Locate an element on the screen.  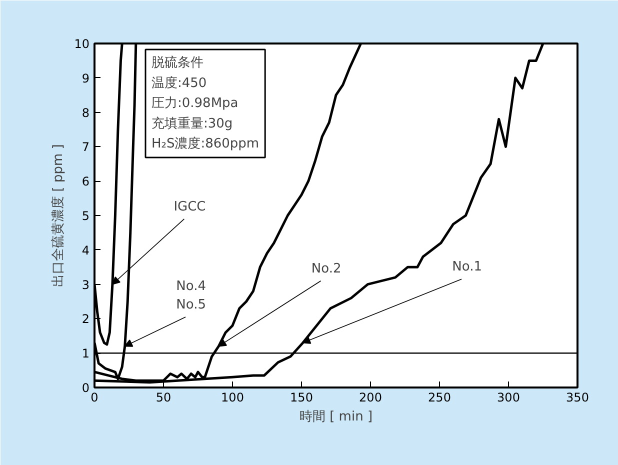
y-tick-label: 5 is located at coordinates (86, 216).